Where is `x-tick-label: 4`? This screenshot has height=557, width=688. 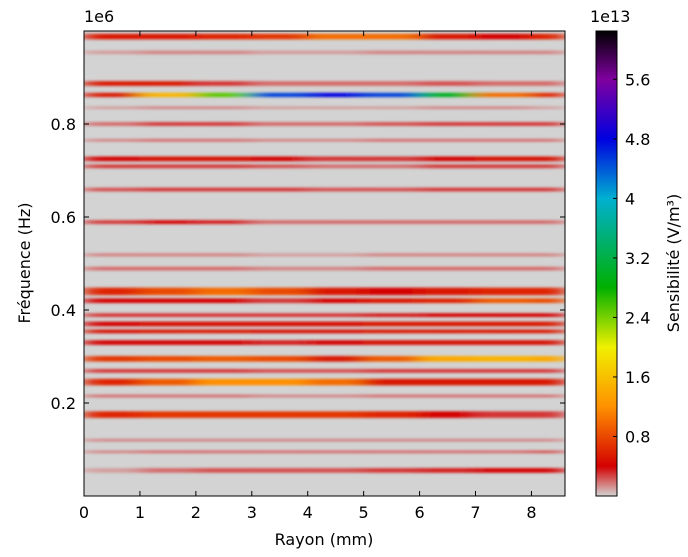
x-tick-label: 4 is located at coordinates (308, 512).